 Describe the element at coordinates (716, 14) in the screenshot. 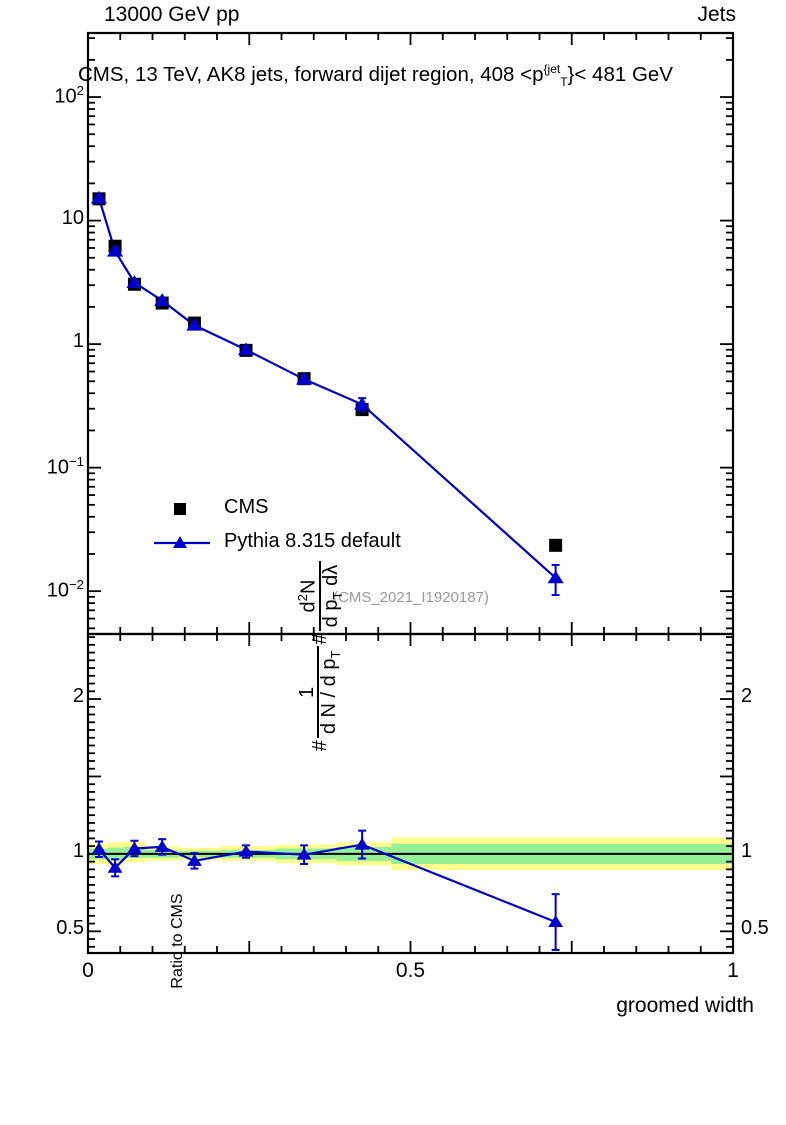

I see `header-analysis-label: Jets` at that location.